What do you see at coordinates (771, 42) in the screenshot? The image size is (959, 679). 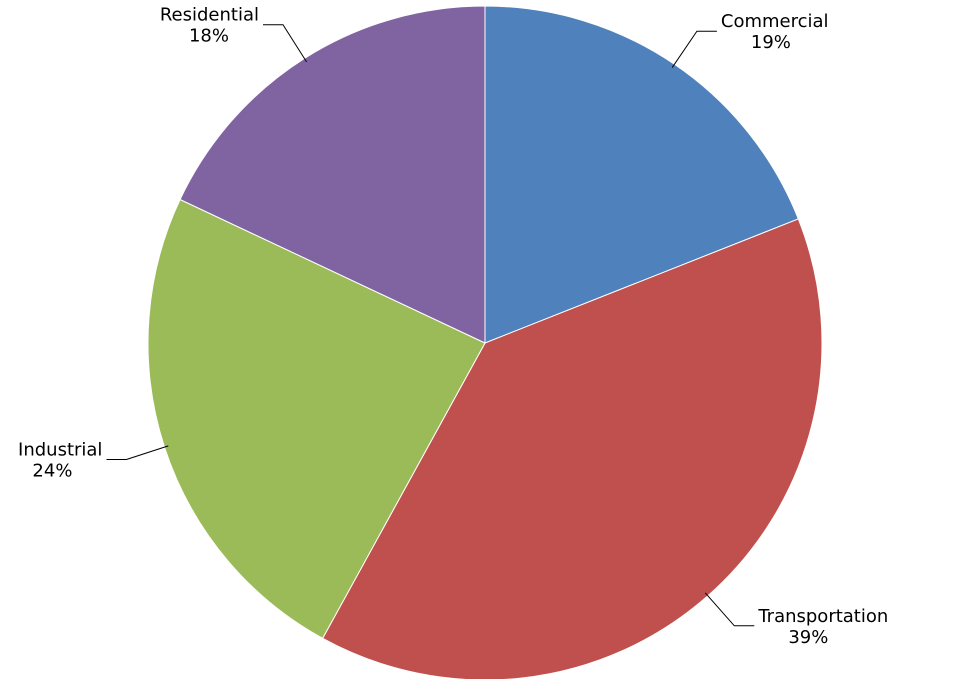 I see `value-label: 19%` at bounding box center [771, 42].